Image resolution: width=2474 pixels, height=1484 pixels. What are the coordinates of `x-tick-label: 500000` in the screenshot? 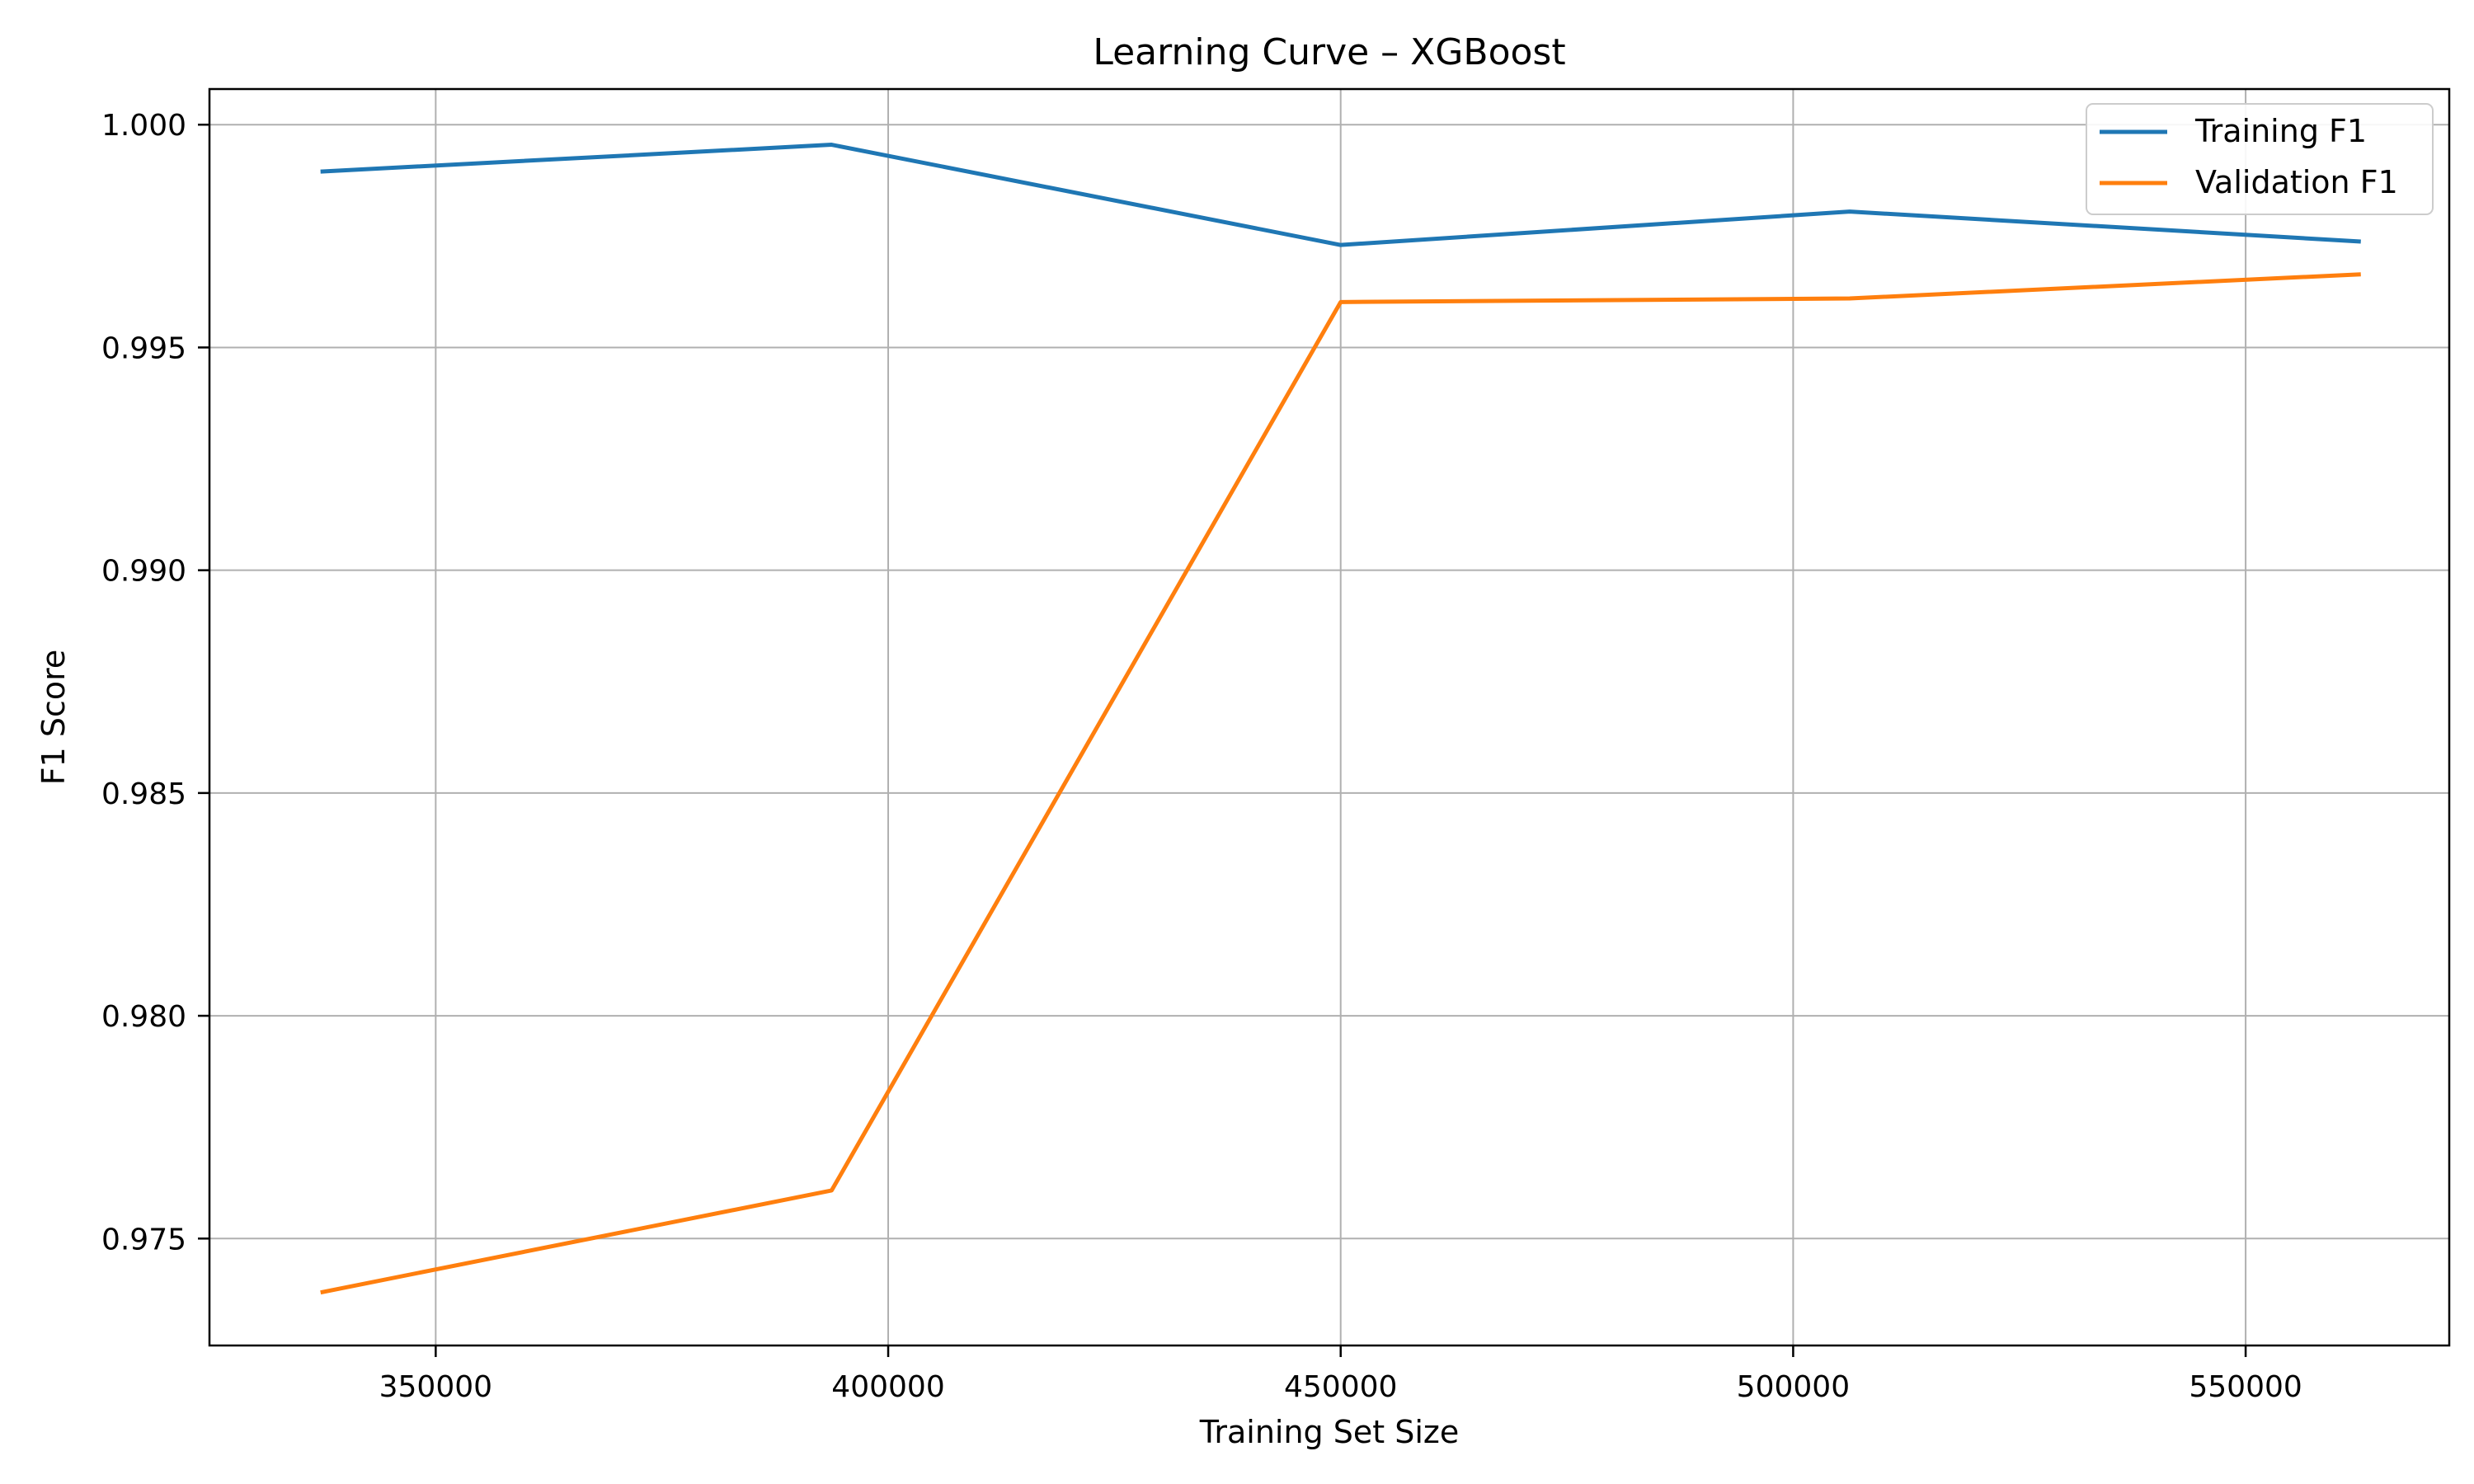 It's located at (1793, 1387).